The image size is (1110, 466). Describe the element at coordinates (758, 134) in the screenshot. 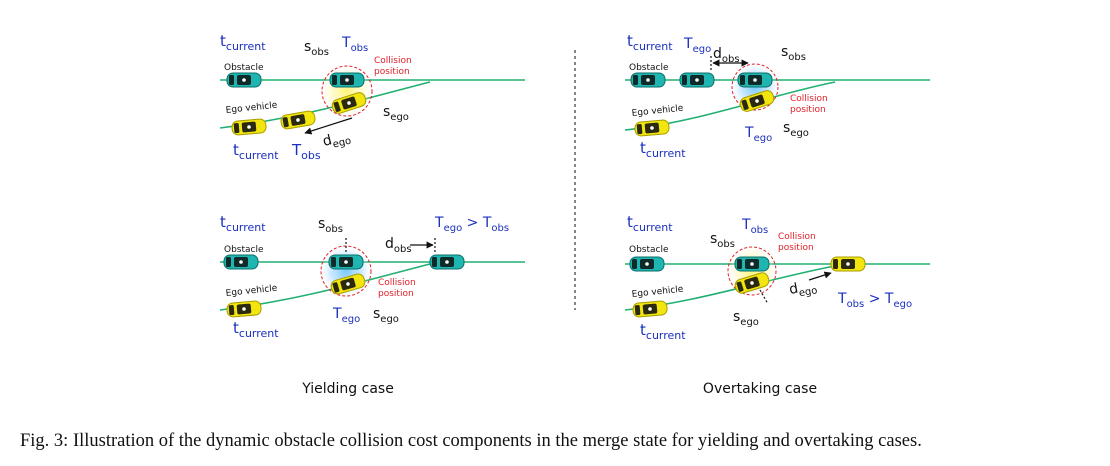

I see `T-ego-collision-label: Tego` at that location.